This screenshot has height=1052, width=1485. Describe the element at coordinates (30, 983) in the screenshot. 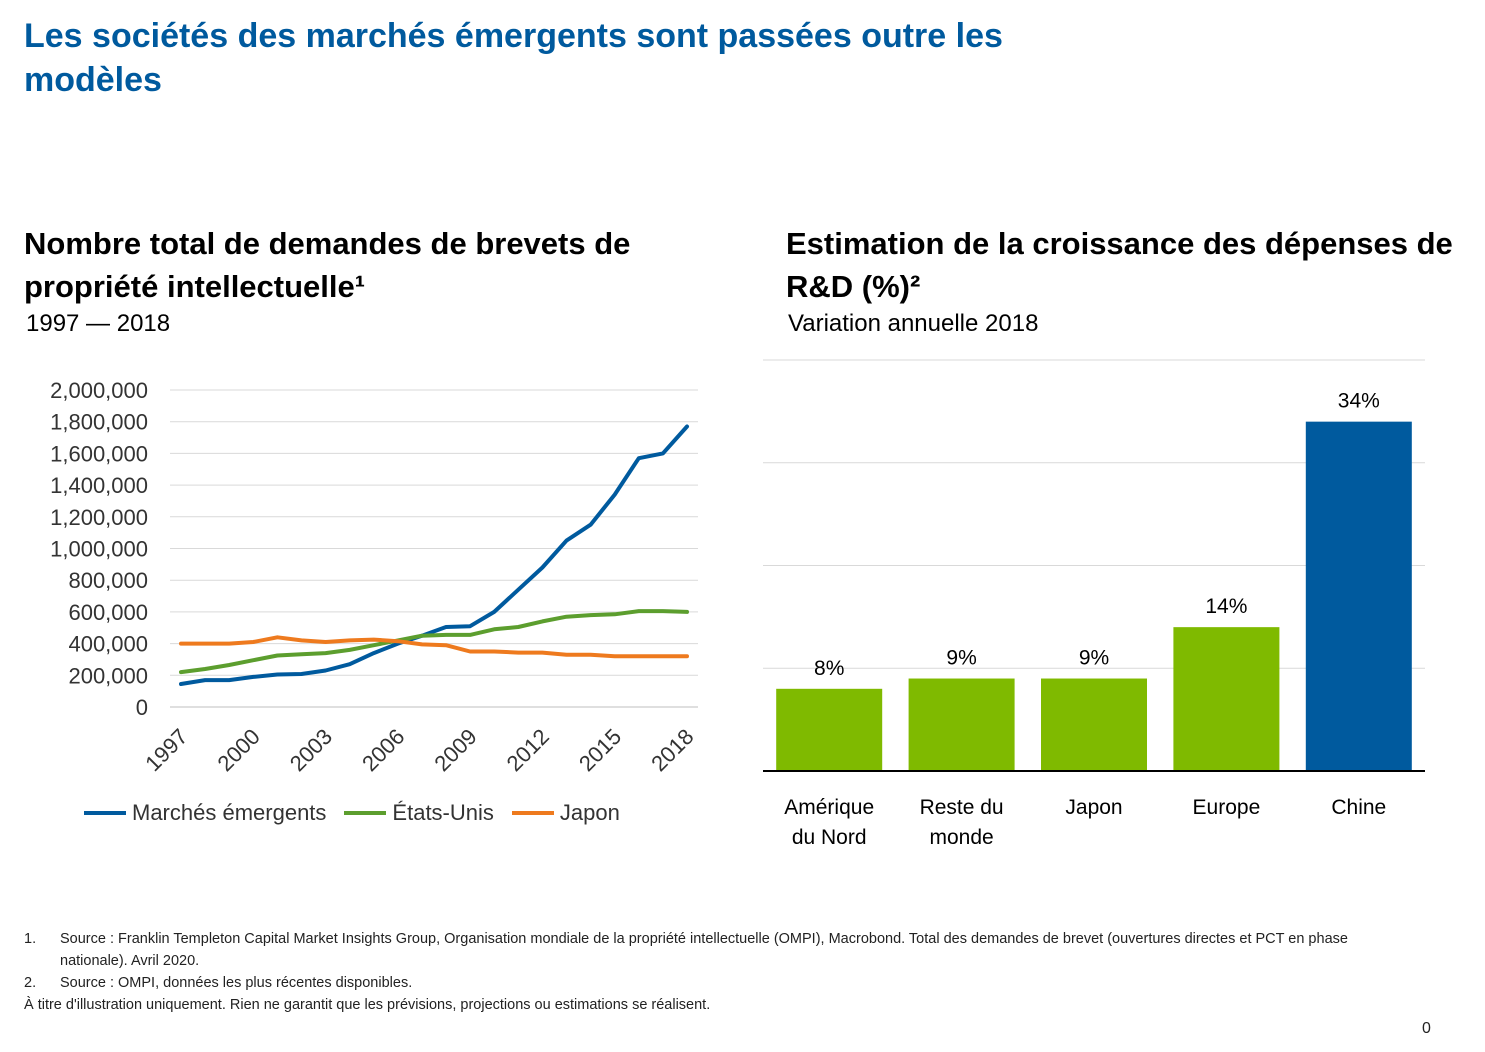

I see `footnote-number: 2.` at that location.